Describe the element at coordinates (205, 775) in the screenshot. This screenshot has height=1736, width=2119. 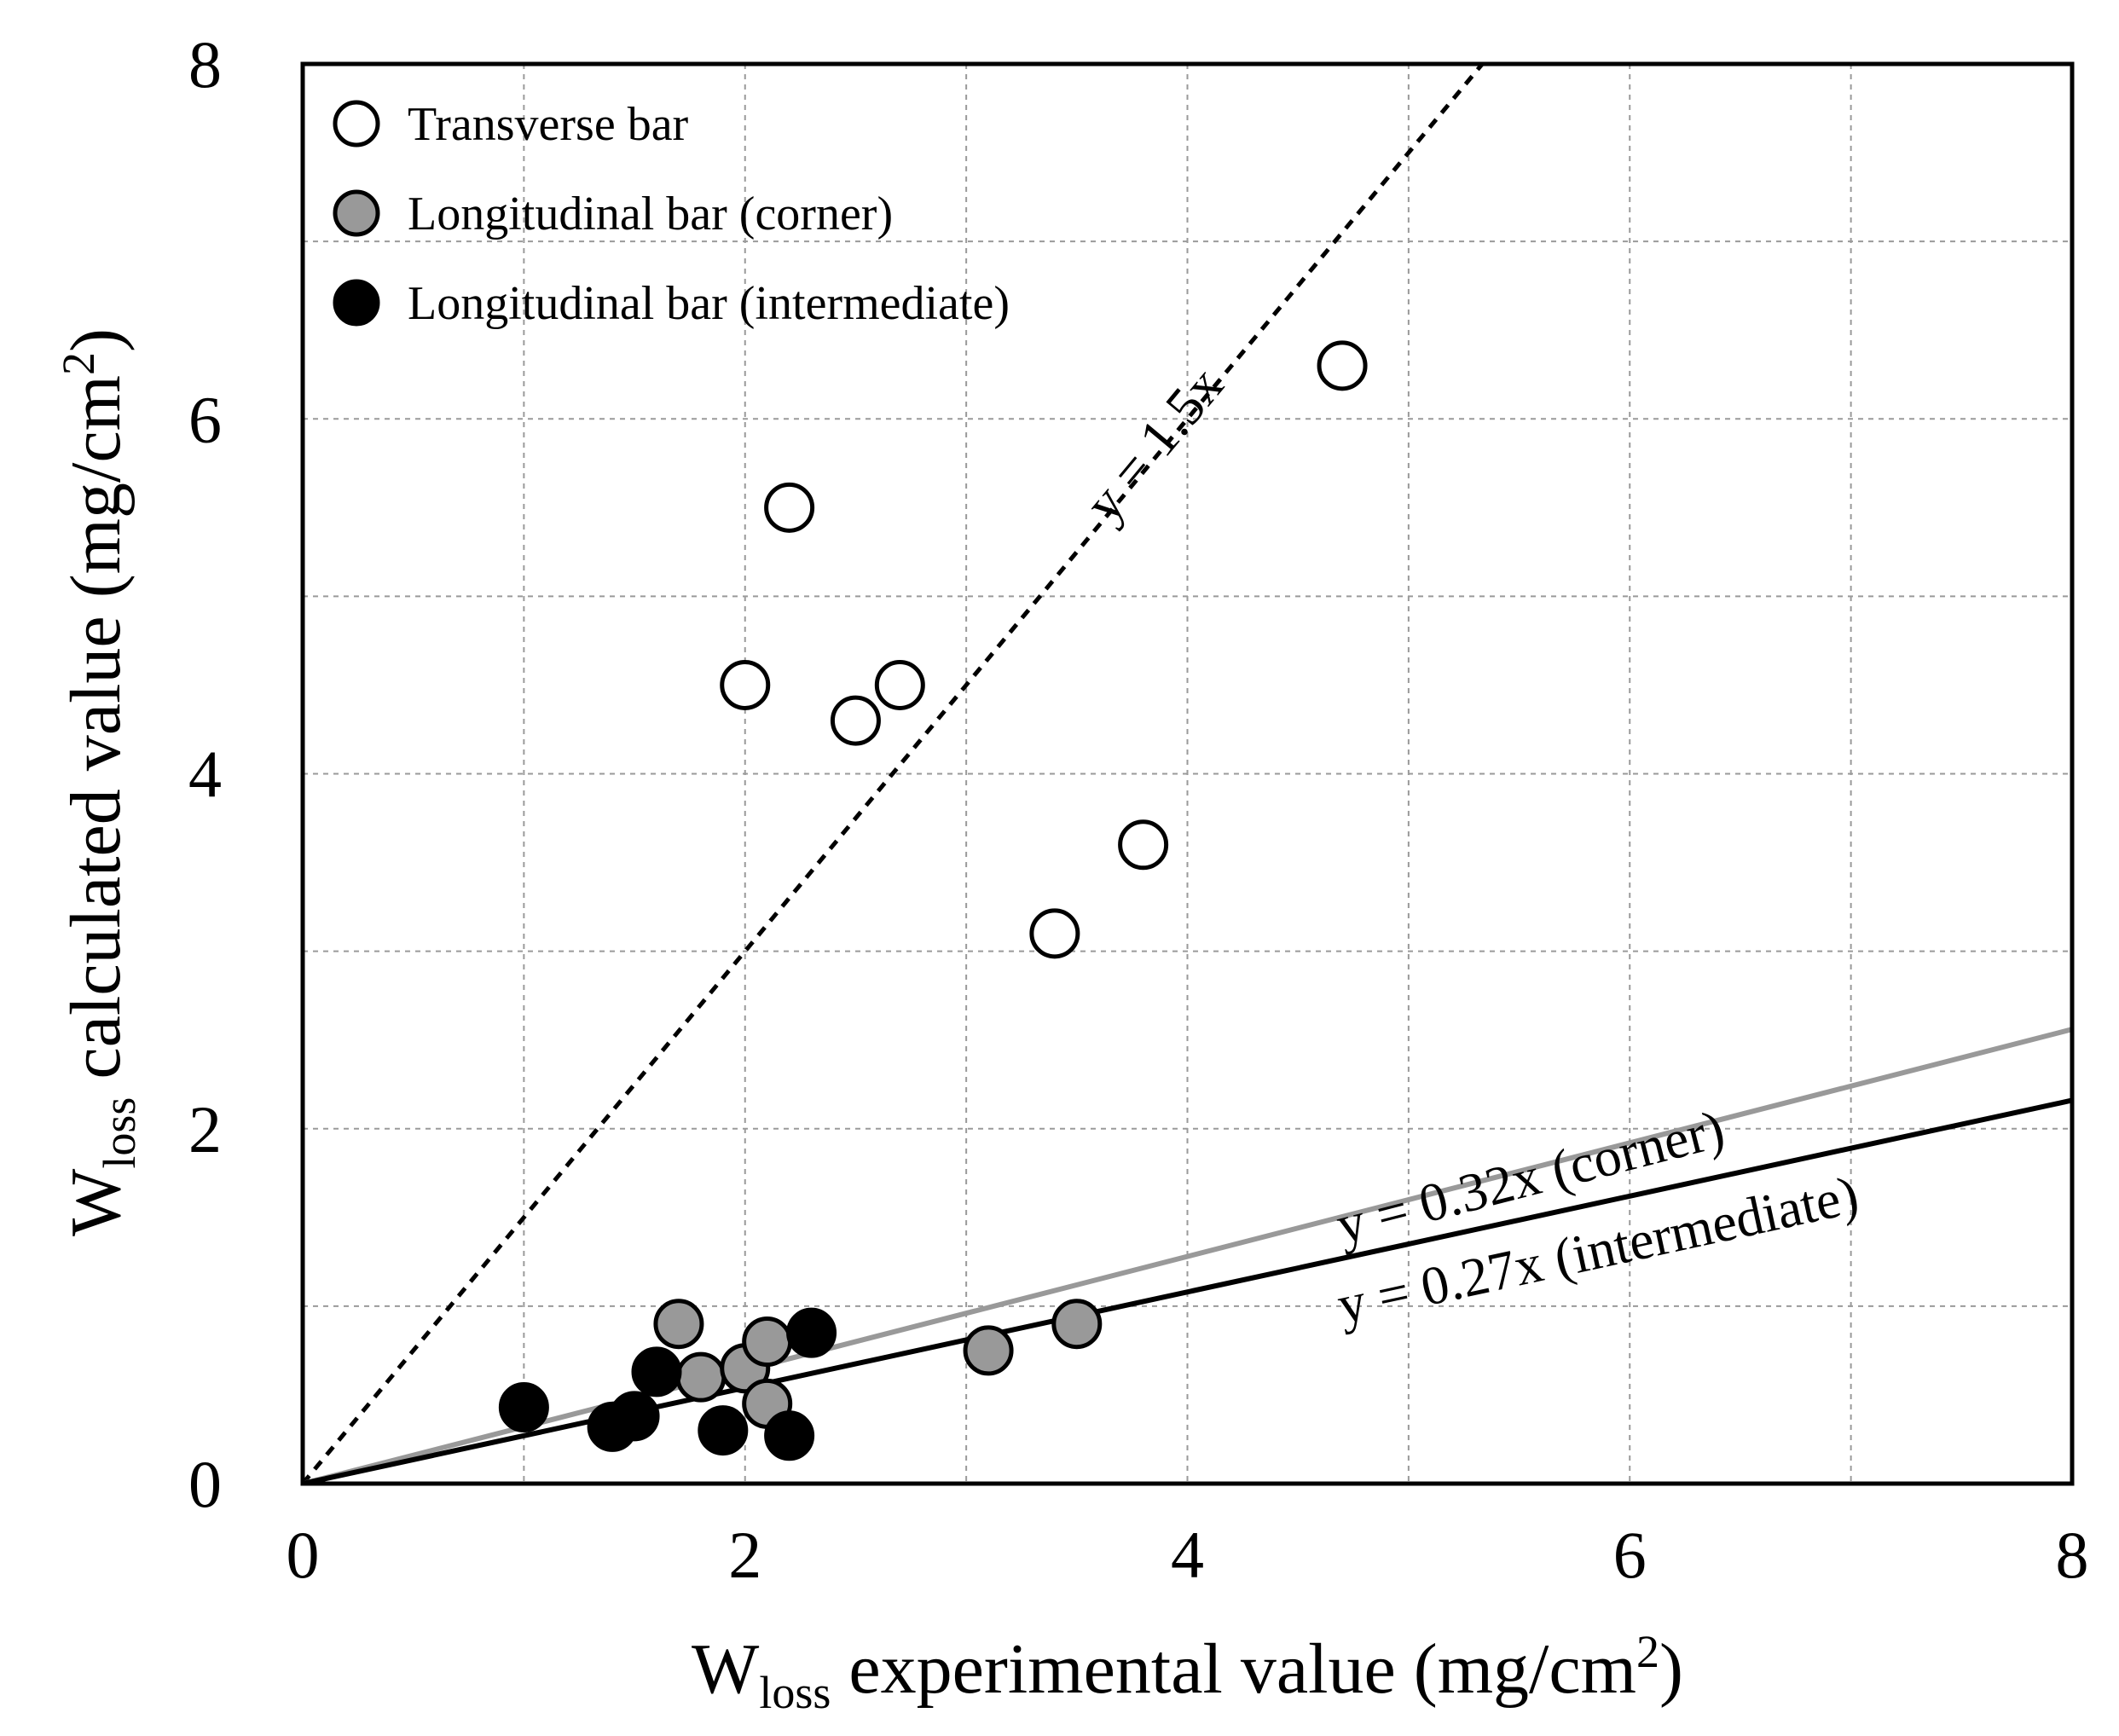
I see `y-tick-label: 4` at that location.